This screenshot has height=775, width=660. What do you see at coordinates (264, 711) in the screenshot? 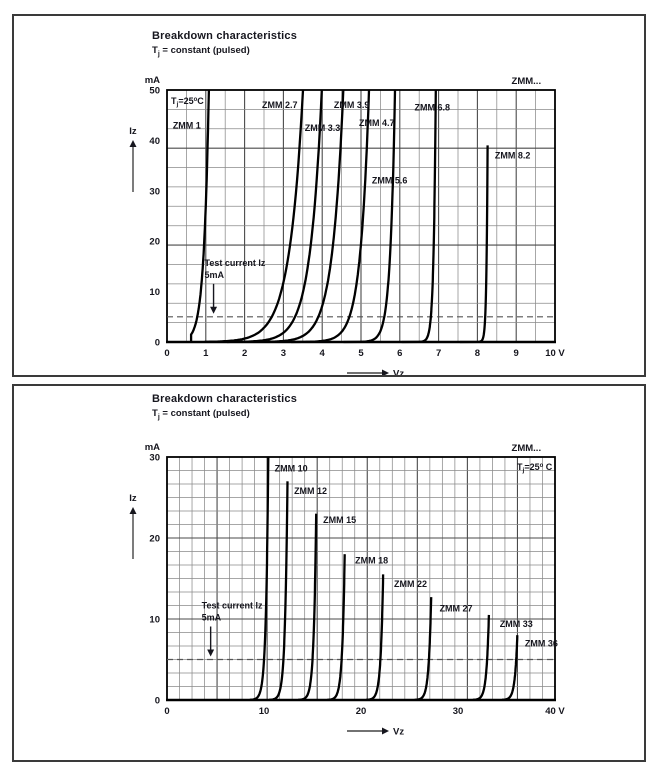
I see `x-tick-label: 10` at bounding box center [264, 711].